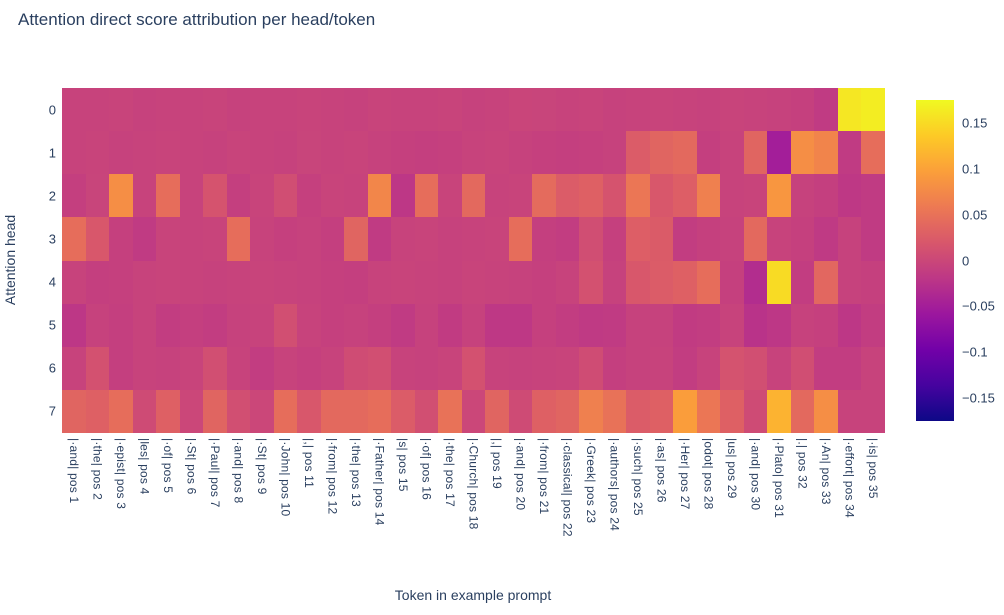 This screenshot has width=1004, height=615. I want to click on x-tick-label: |odot| pos 28, so click(708, 474).